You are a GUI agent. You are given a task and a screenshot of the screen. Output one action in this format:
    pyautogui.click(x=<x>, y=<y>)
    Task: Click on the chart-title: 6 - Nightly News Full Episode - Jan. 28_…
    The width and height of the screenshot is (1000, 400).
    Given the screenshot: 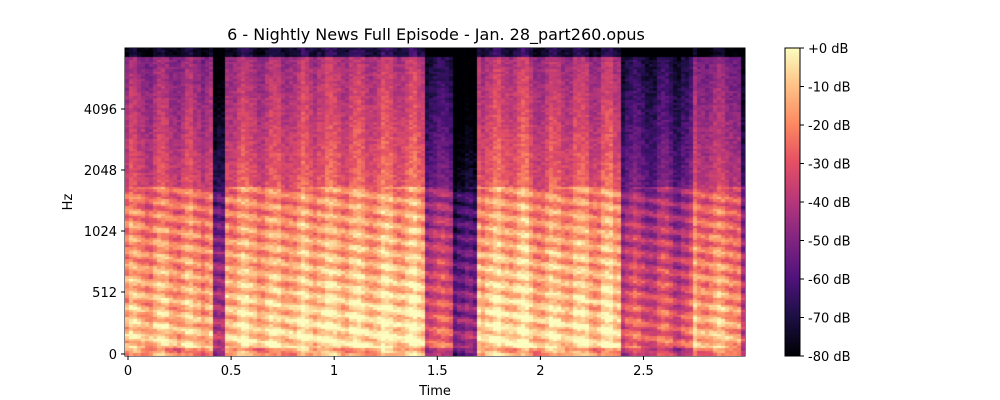 What is the action you would take?
    pyautogui.click(x=436, y=35)
    